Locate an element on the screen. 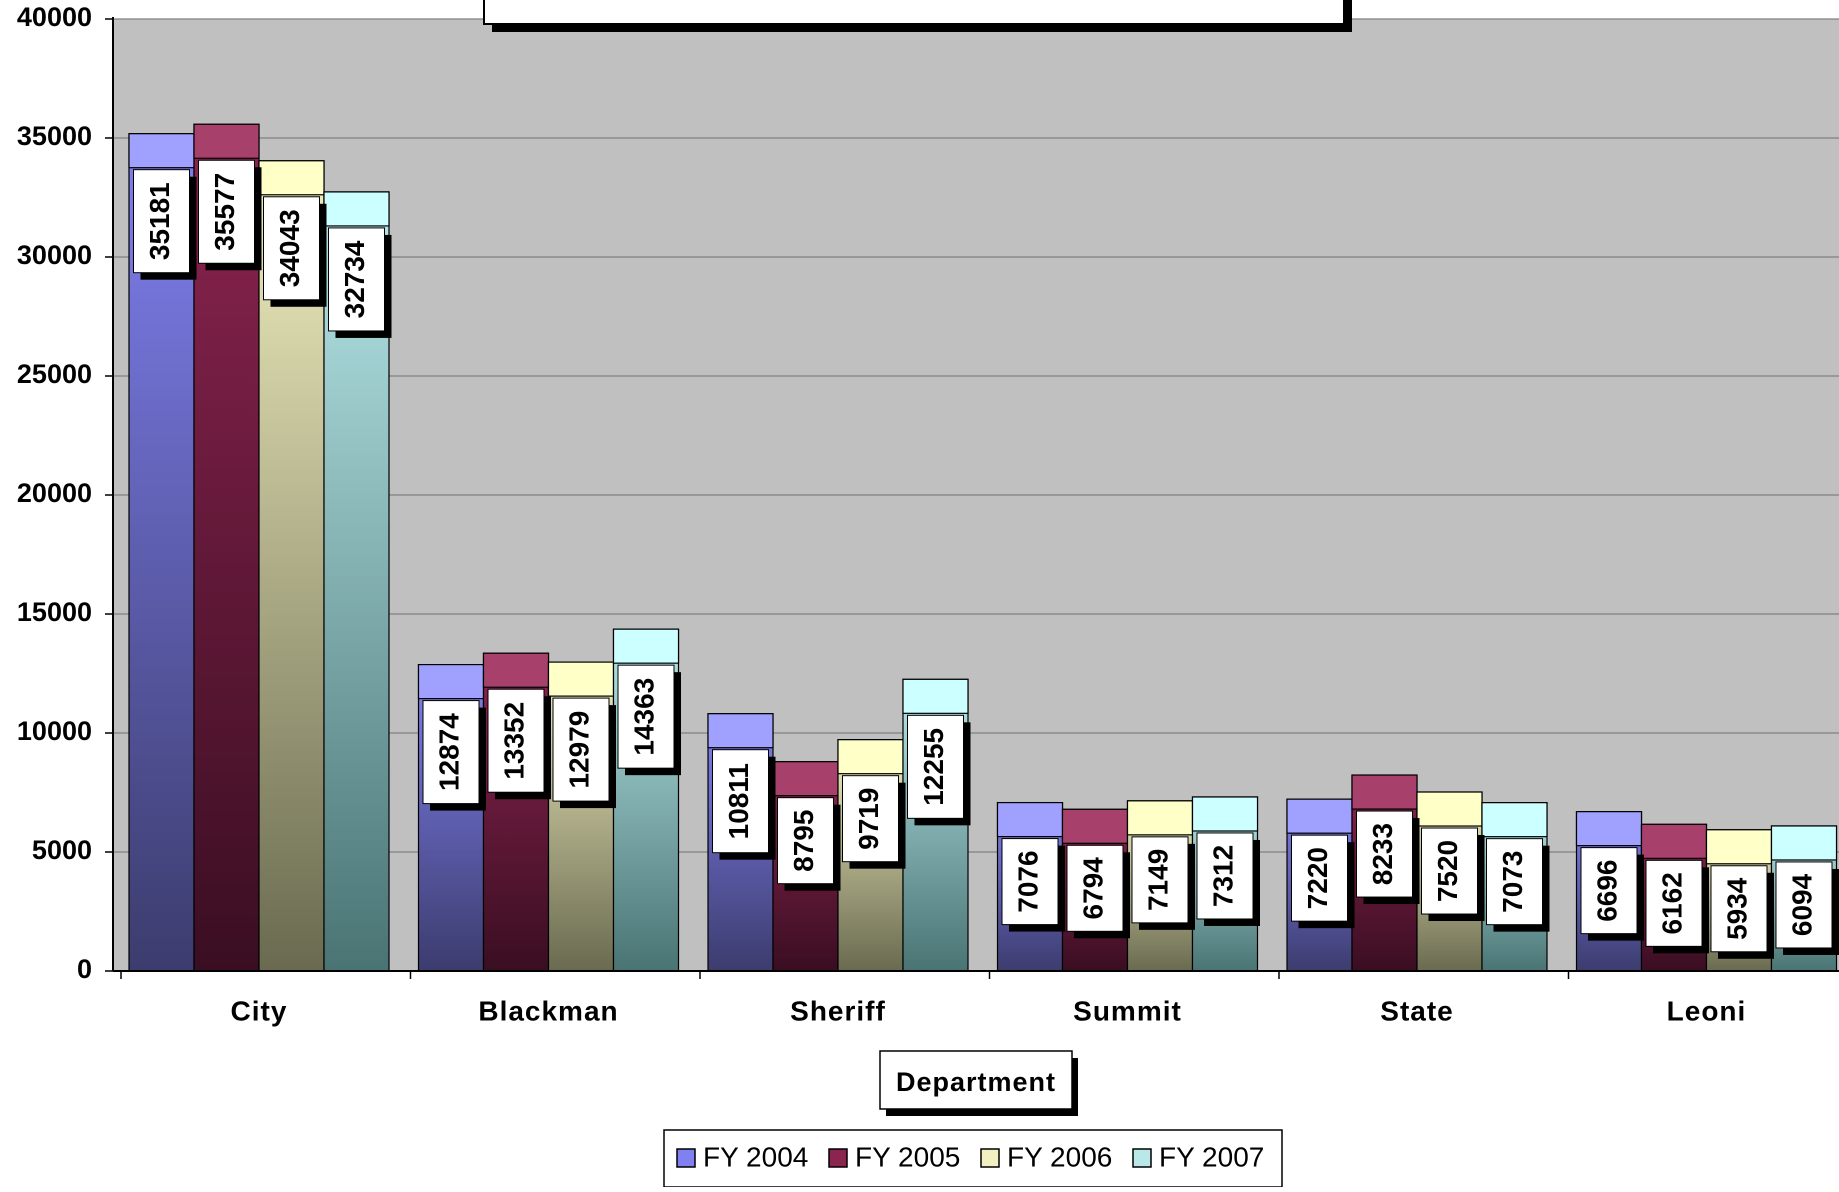  data-label-text: 34043 is located at coordinates (289, 248).